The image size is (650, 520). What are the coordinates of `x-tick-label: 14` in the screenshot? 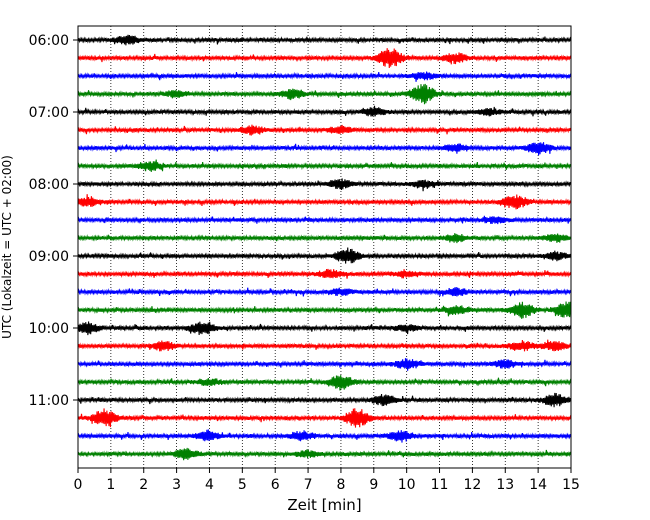 It's located at (538, 485).